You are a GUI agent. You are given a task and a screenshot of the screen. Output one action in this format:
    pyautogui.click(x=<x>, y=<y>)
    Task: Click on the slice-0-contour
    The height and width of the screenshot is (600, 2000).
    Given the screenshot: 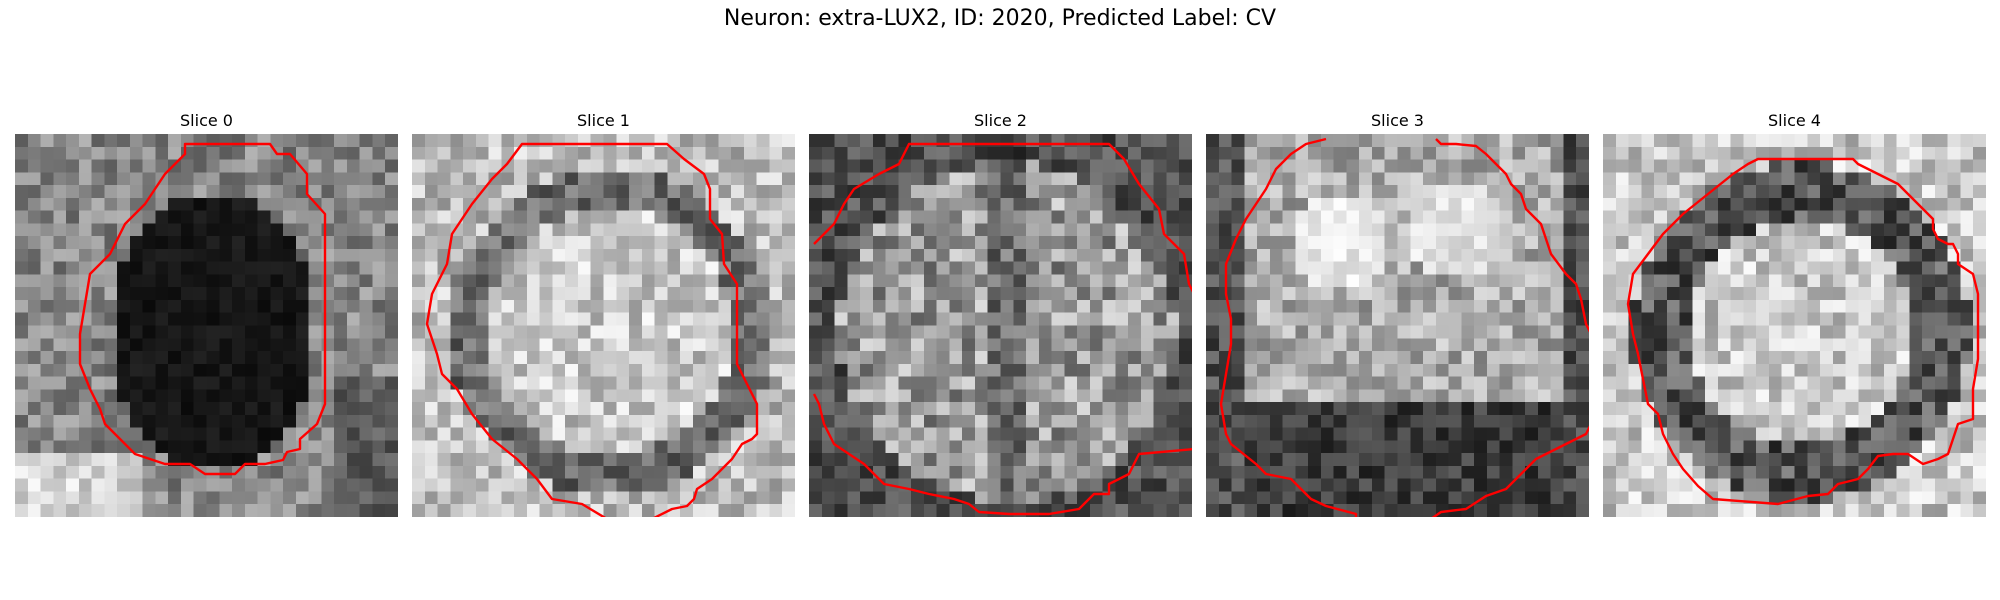 What is the action you would take?
    pyautogui.click(x=206, y=325)
    